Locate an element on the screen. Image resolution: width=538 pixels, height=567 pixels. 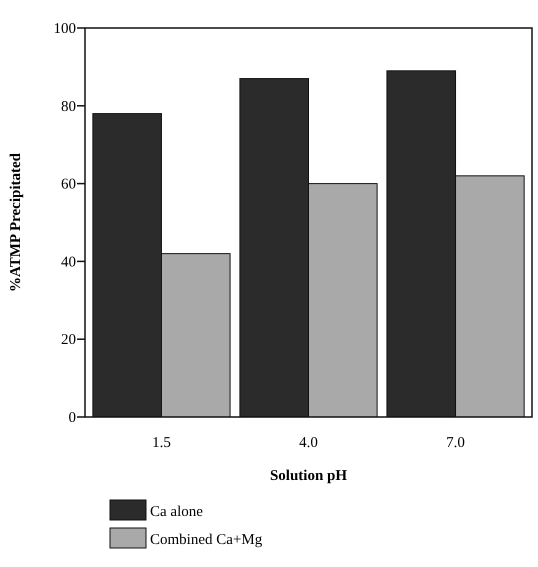
y-axis-title: %ATMP Precipitated is located at coordinates (16, 222).